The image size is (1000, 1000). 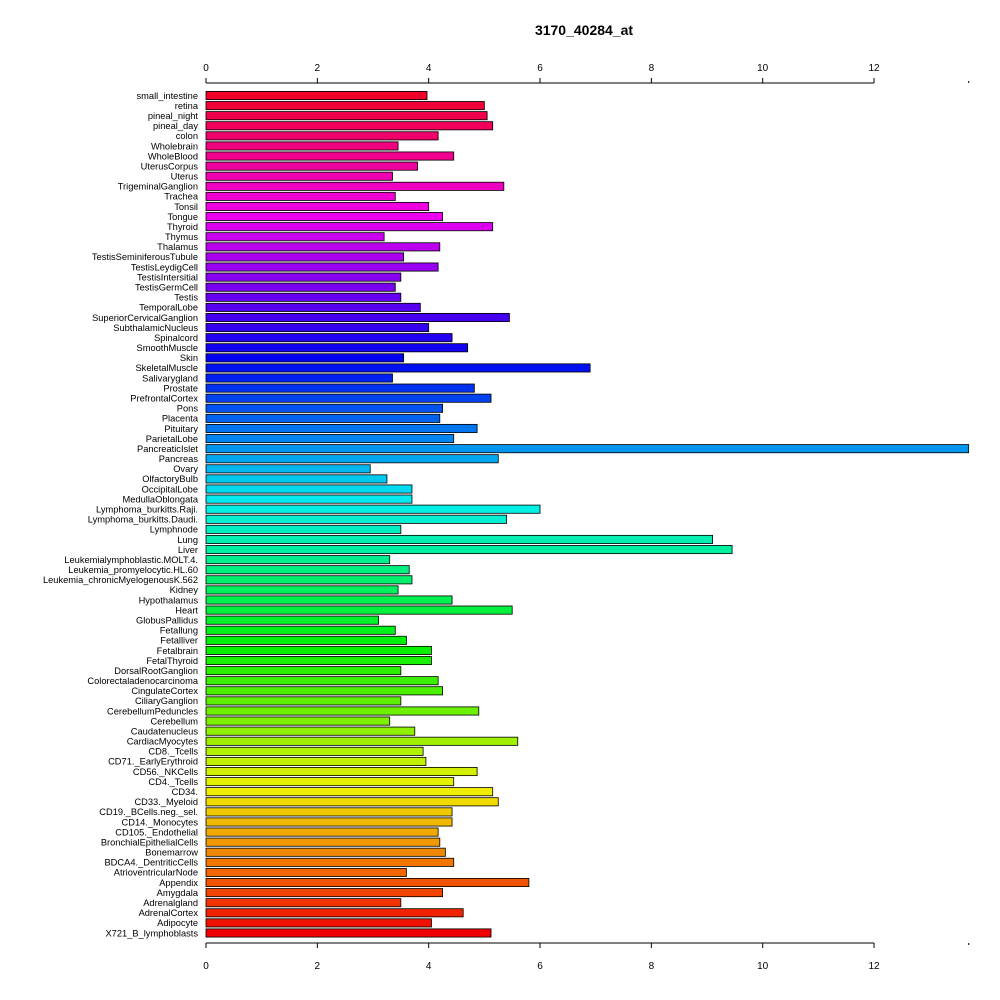 What do you see at coordinates (172, 439) in the screenshot?
I see `category-label: ParietalLobe` at bounding box center [172, 439].